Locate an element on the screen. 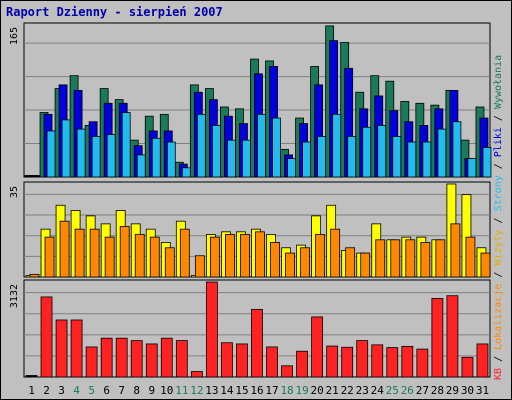  day-label-28: 28 is located at coordinates (437, 390).